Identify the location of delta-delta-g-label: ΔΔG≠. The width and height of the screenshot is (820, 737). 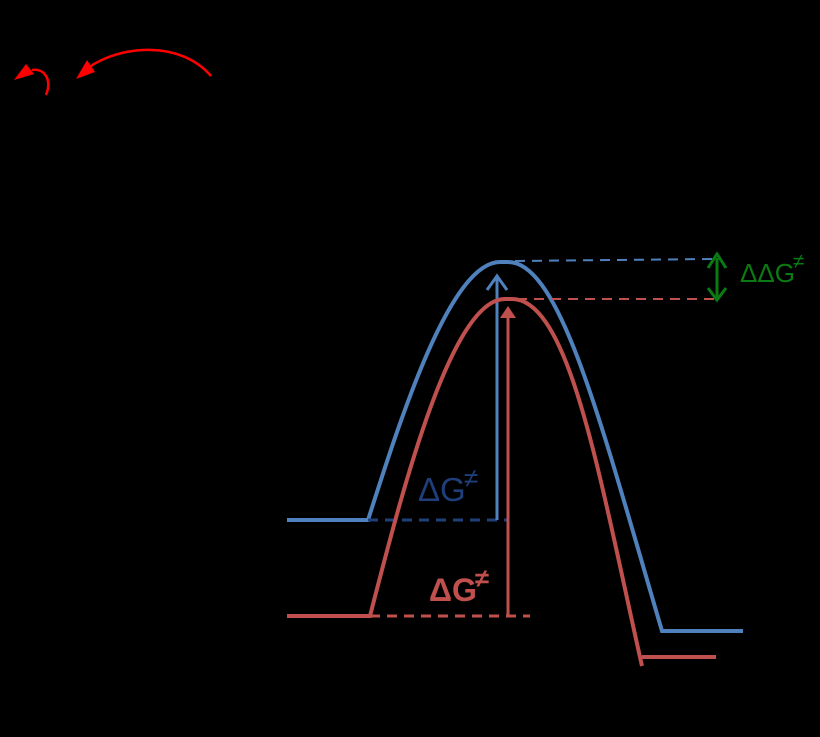
(772, 269).